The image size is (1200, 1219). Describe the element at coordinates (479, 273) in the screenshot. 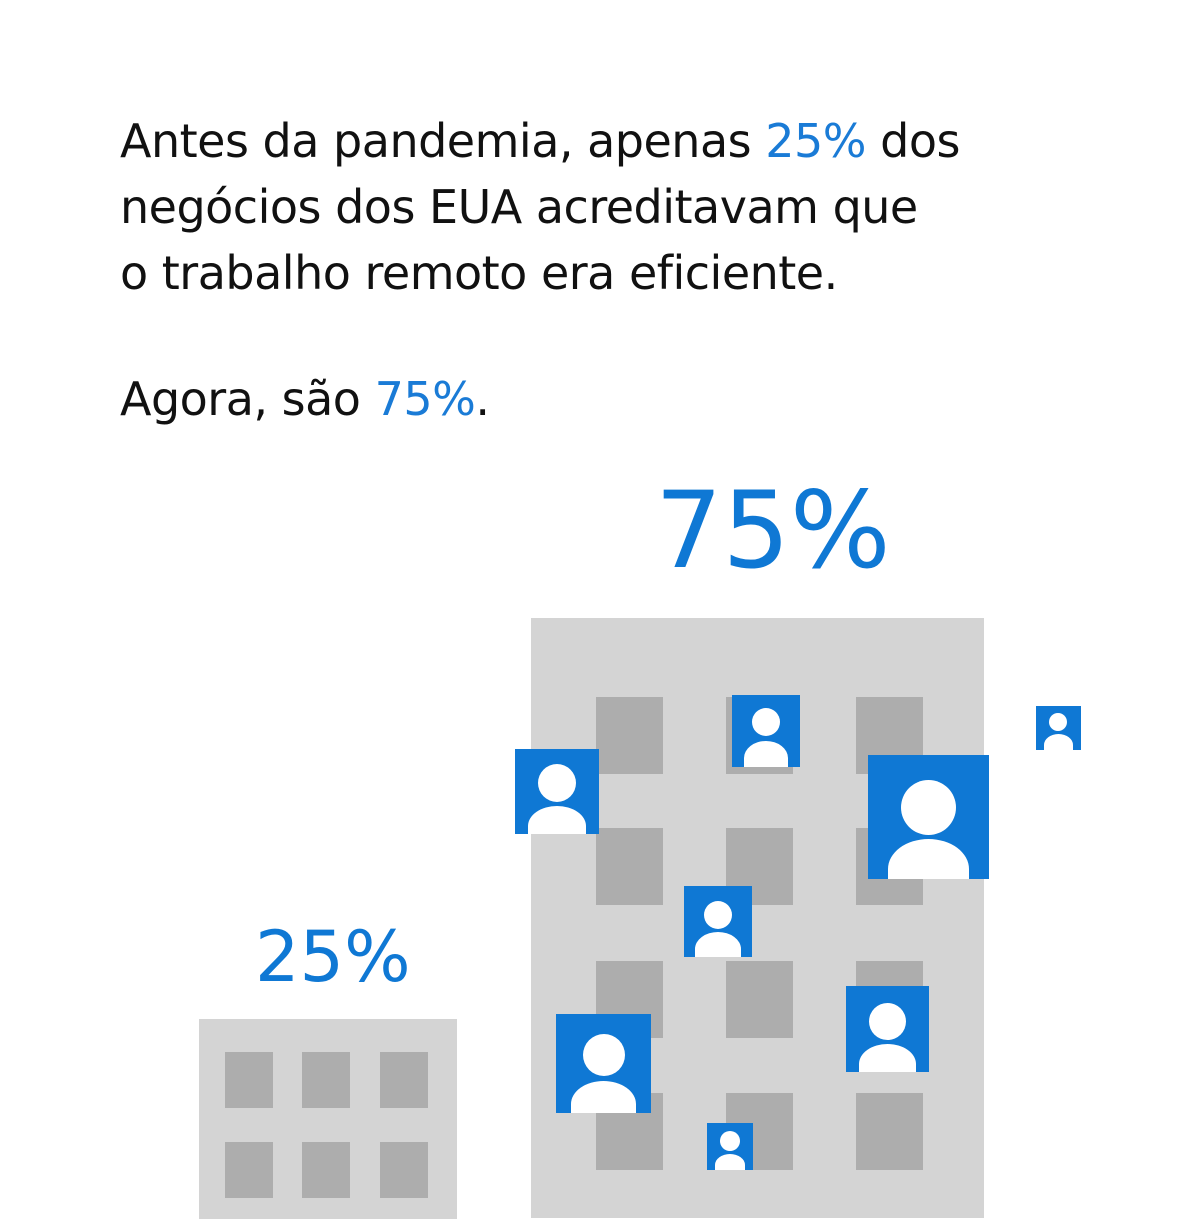

I see `headline-line-3: o trabalho remoto era eficiente.` at that location.